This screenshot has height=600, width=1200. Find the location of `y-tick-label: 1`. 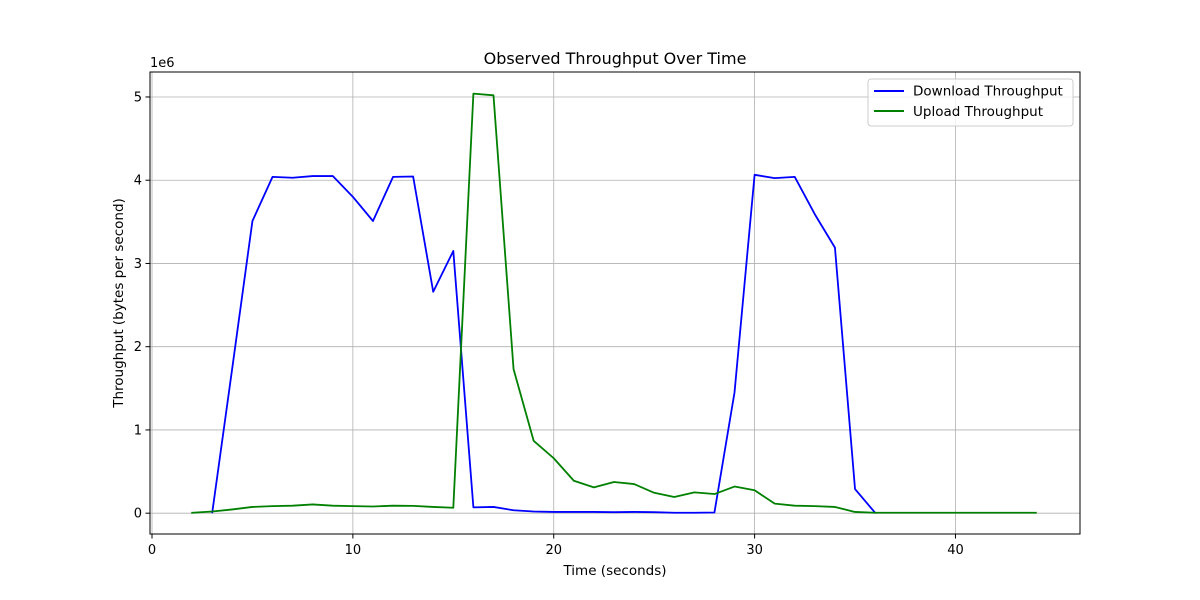

y-tick-label: 1 is located at coordinates (138, 430).